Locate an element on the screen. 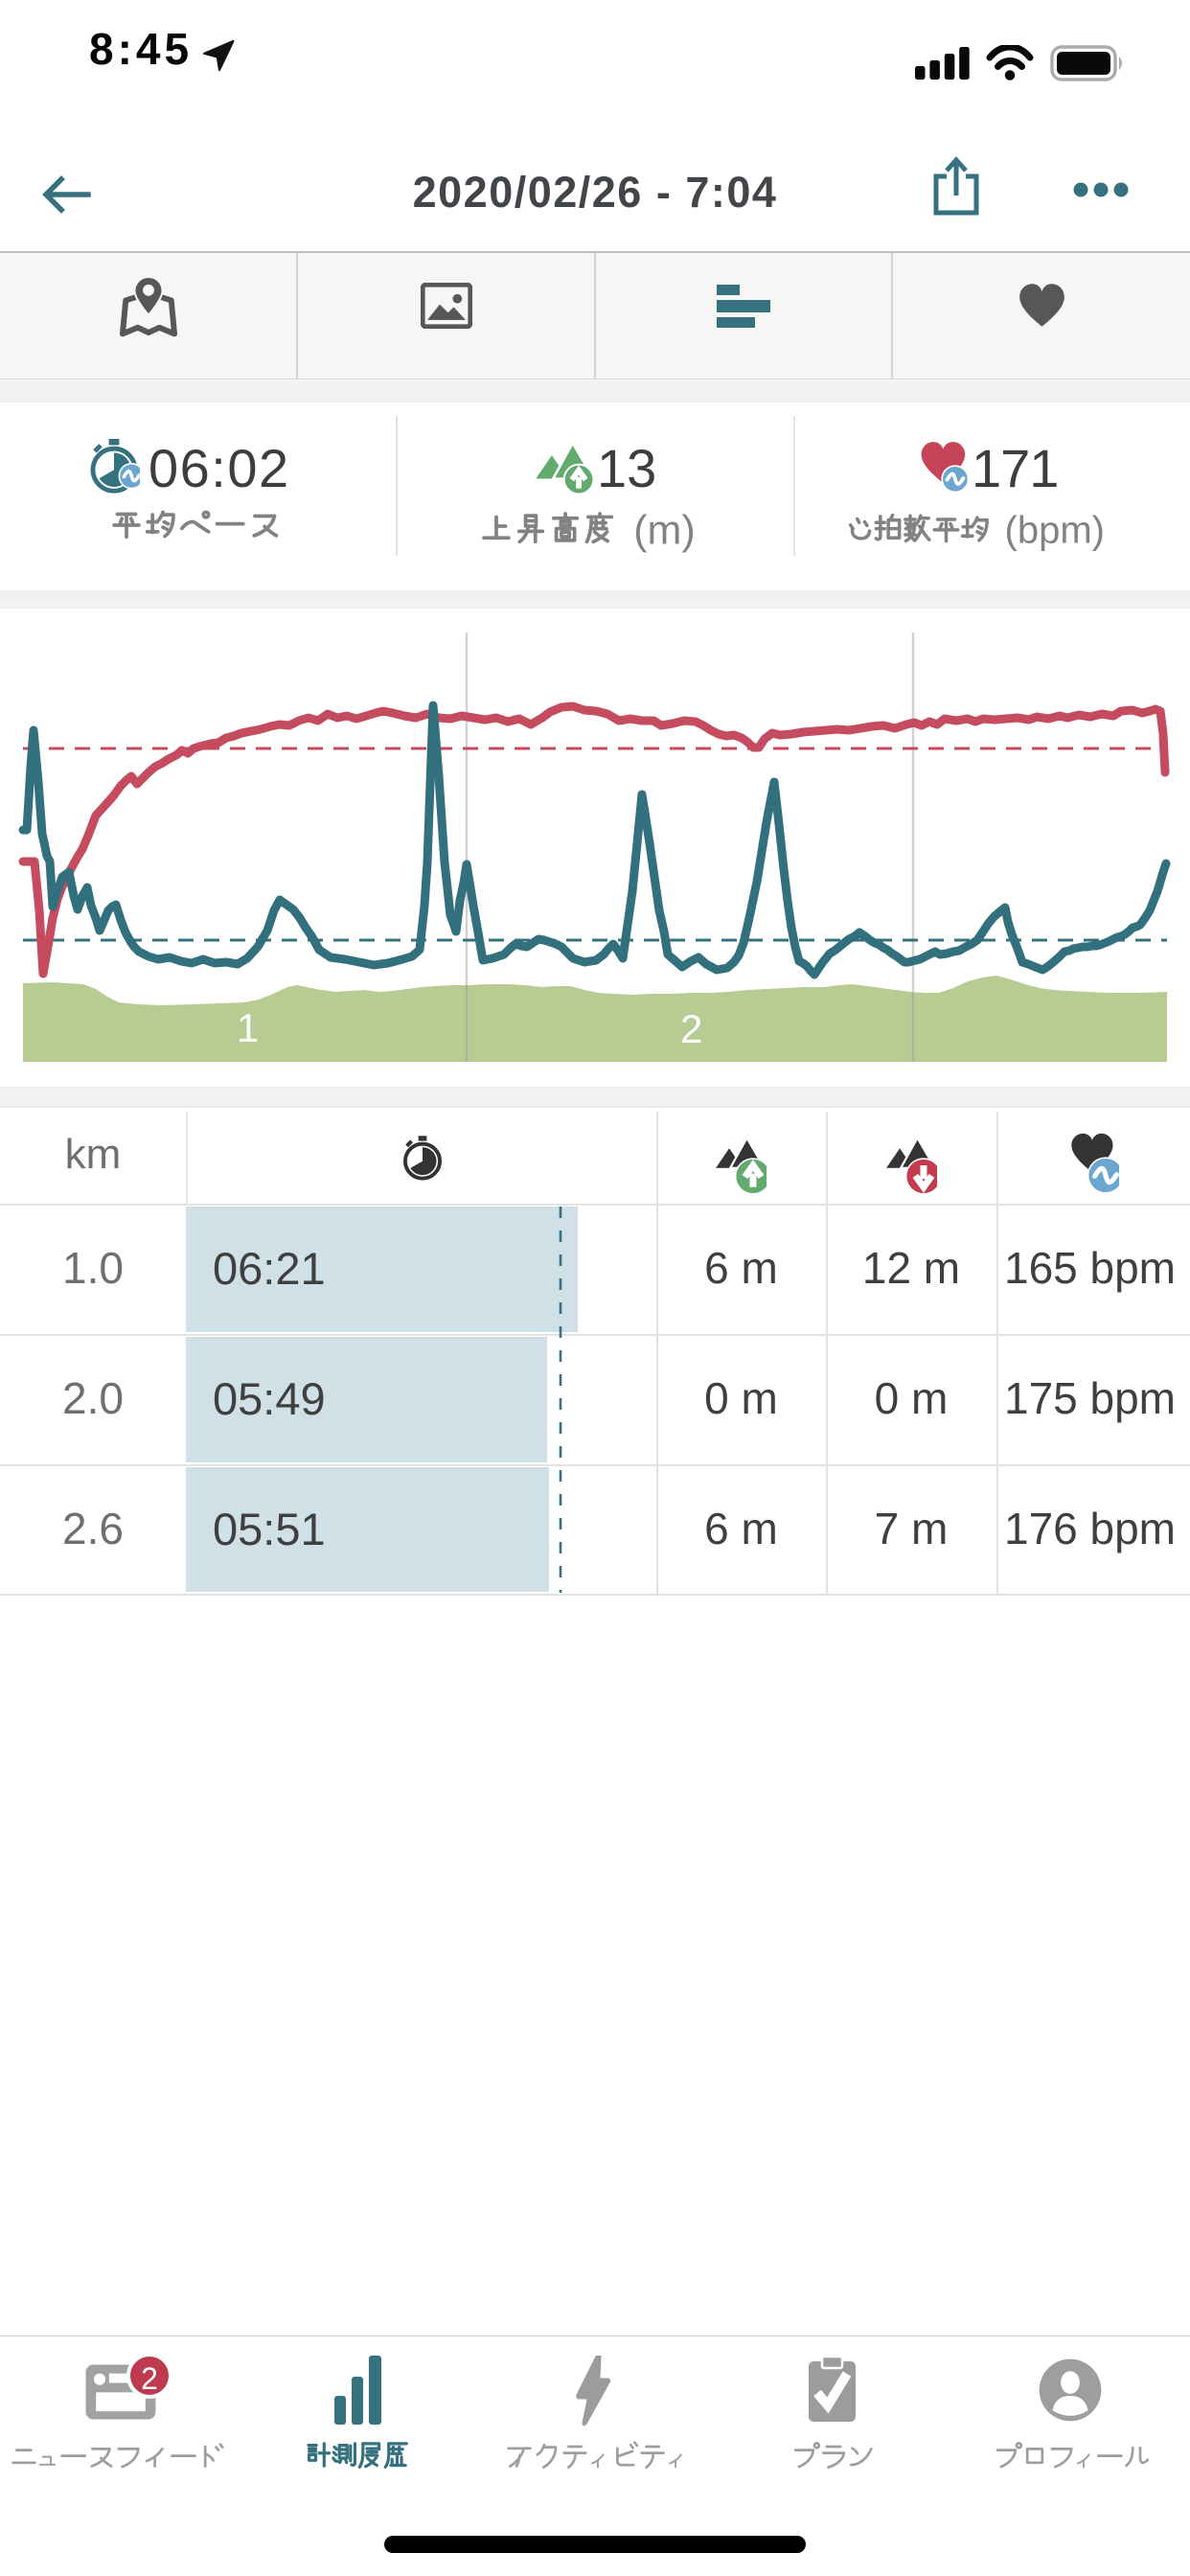 The width and height of the screenshot is (1190, 2576). svg-text: (m) is located at coordinates (664, 532).